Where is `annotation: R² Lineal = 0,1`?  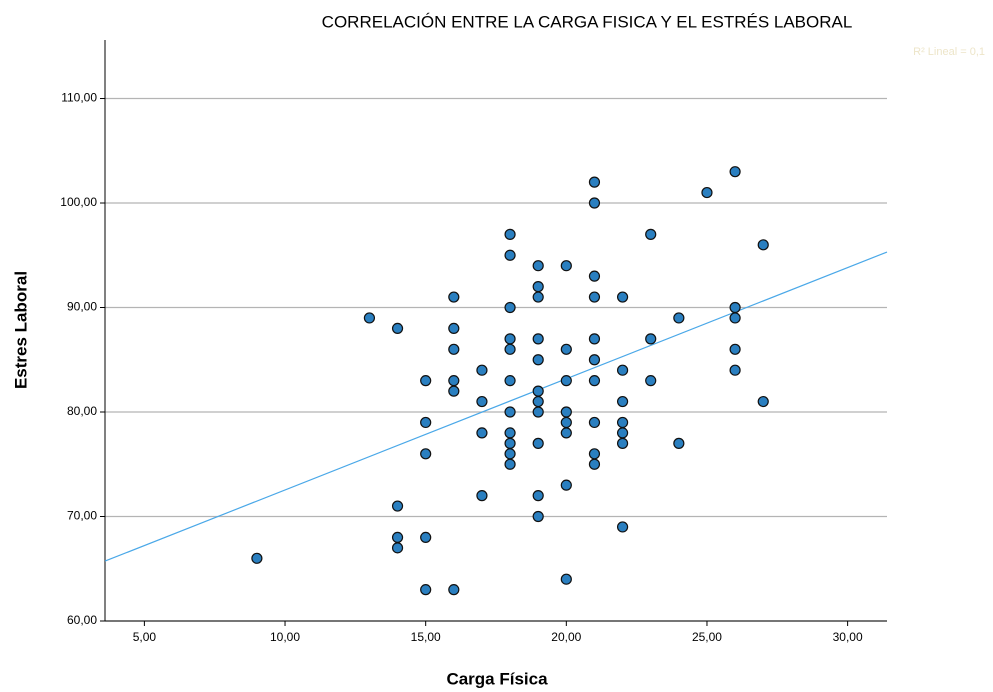
annotation: R² Lineal = 0,1 is located at coordinates (949, 52).